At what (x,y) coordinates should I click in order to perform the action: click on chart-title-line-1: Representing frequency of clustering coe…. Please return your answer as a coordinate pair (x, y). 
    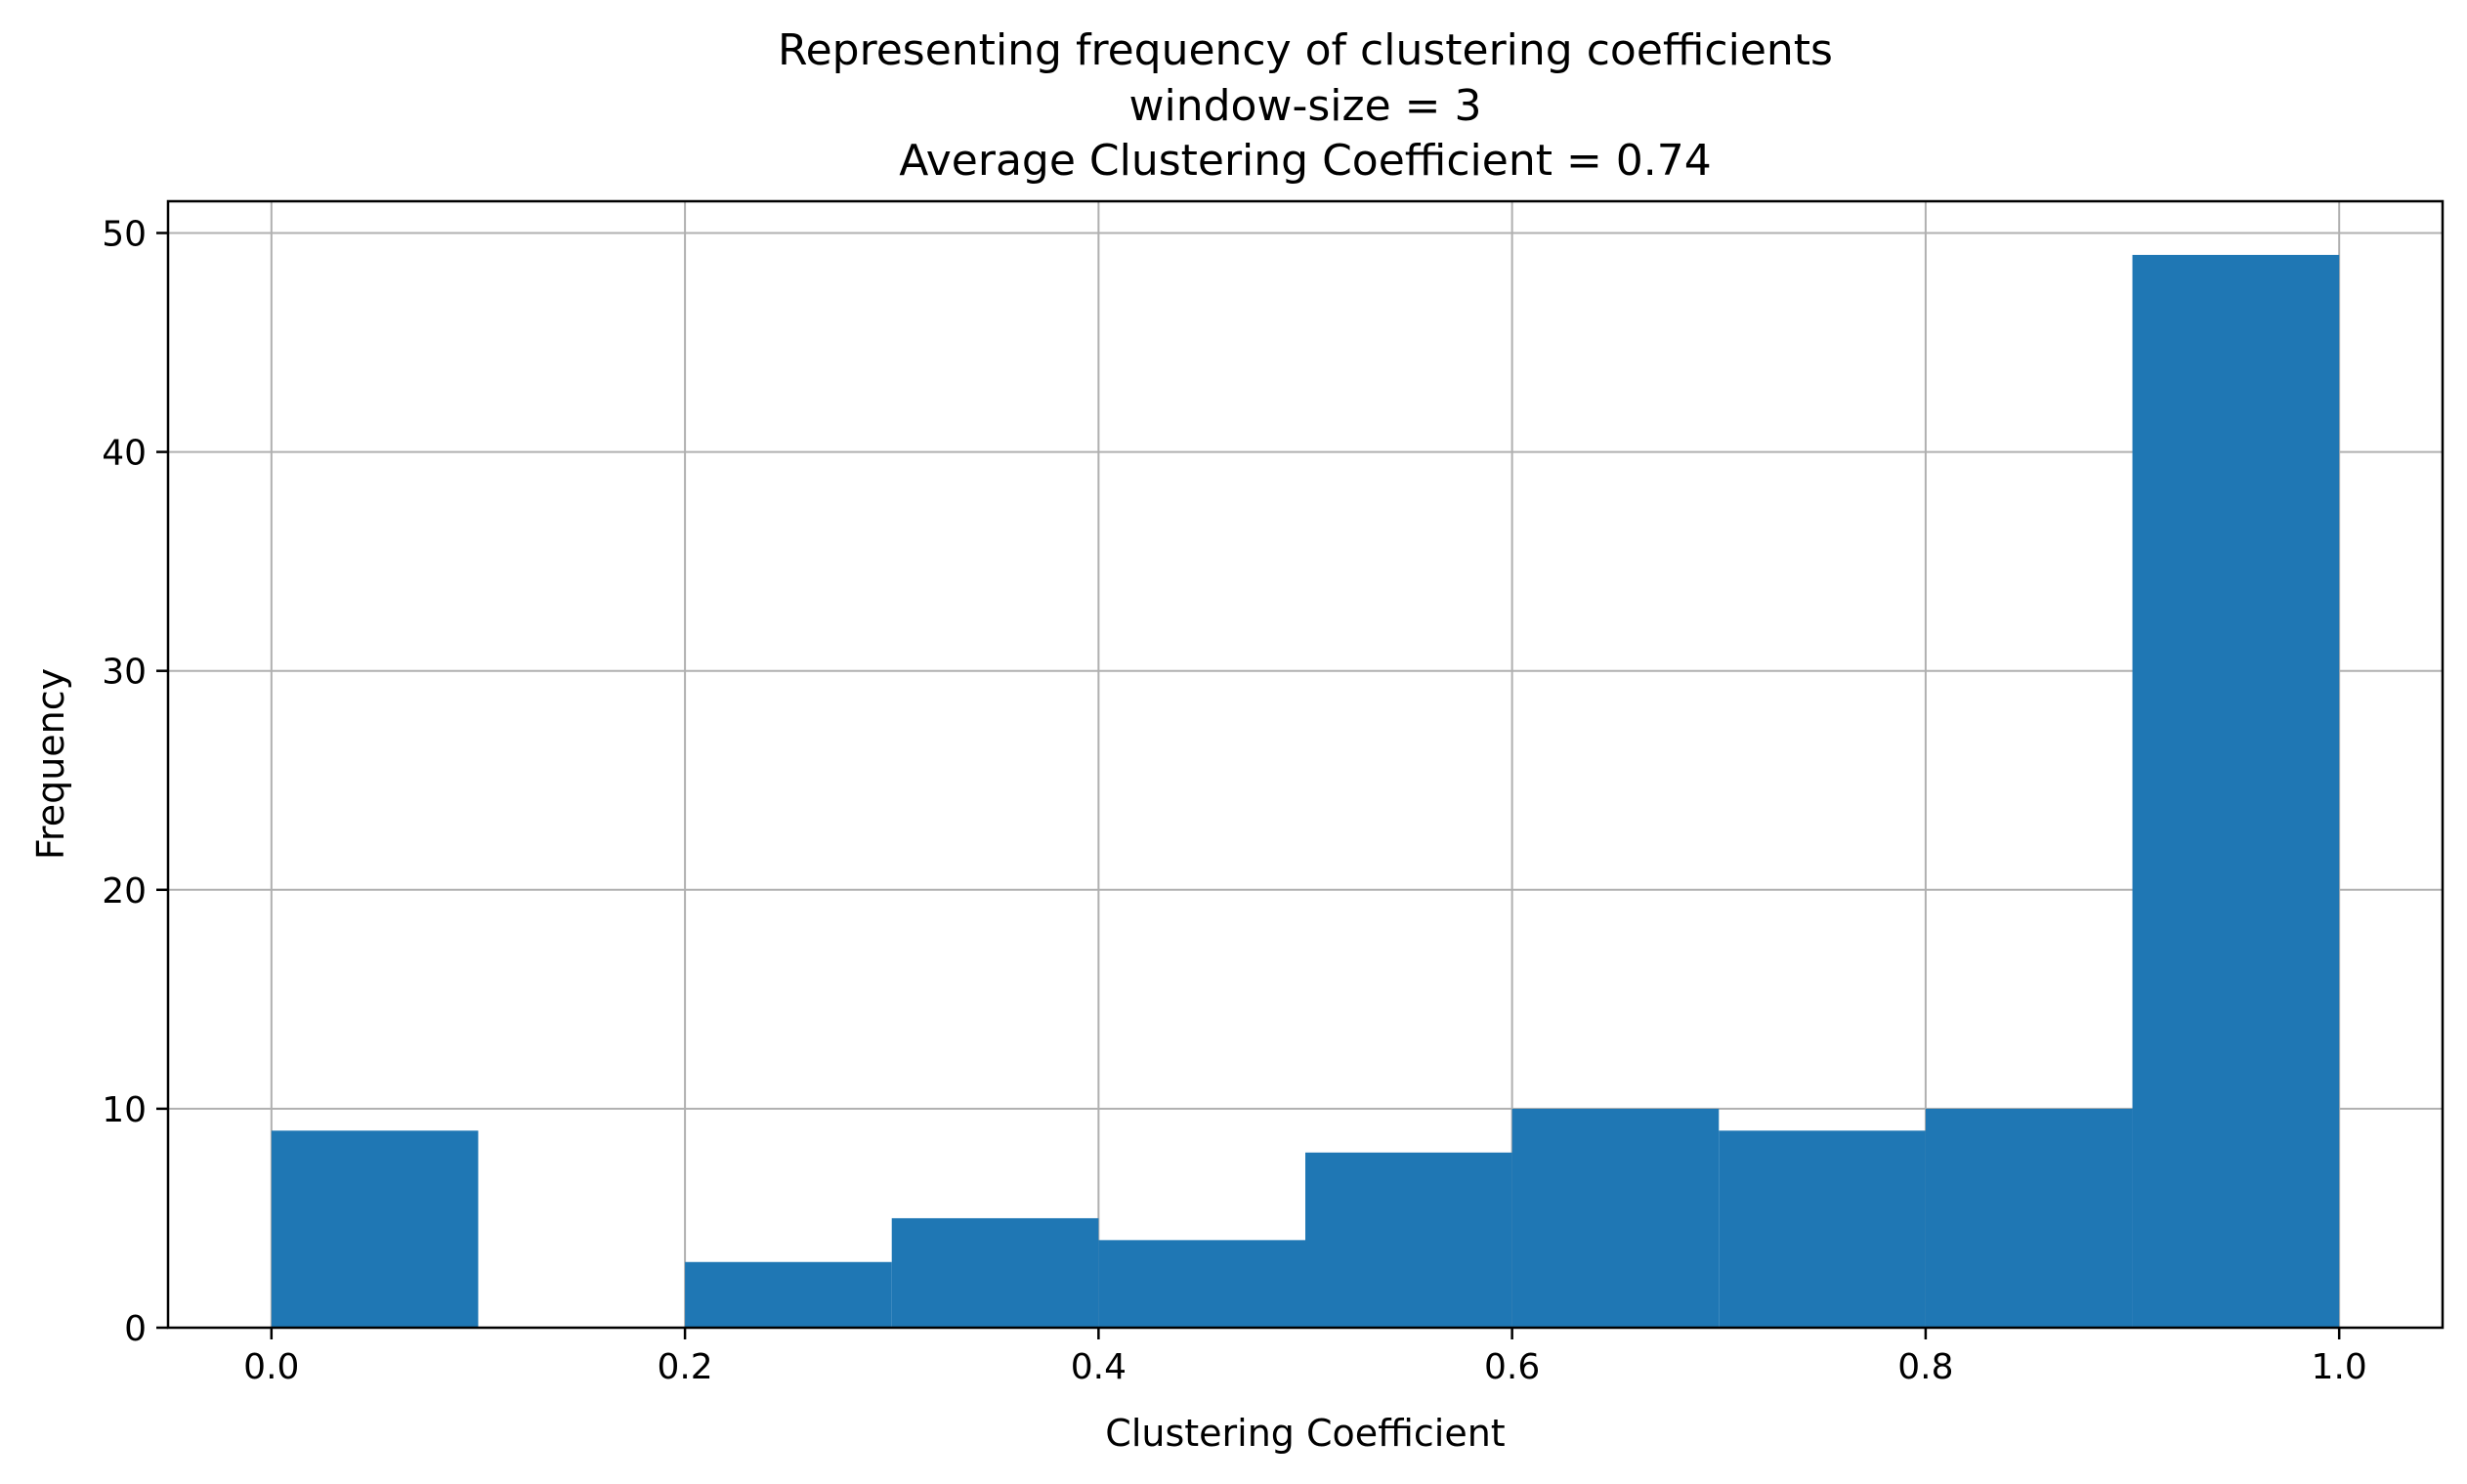
    Looking at the image, I should click on (1305, 50).